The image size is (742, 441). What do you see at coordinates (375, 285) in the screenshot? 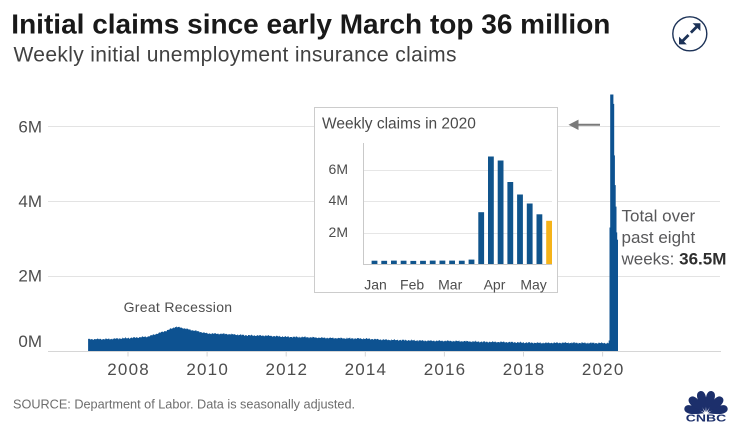
I see `svg-text: Jan` at bounding box center [375, 285].